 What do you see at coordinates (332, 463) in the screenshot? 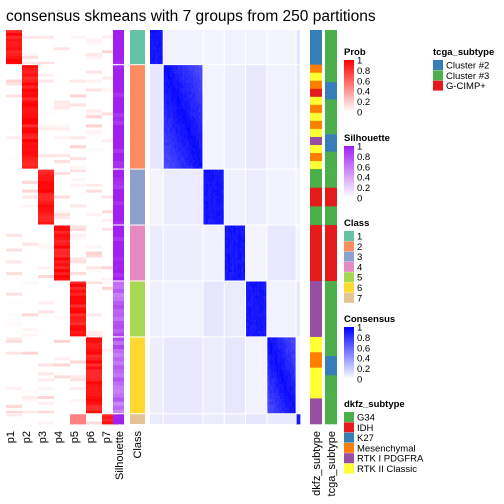
I see `annotation-label: tcga_subtype` at bounding box center [332, 463].